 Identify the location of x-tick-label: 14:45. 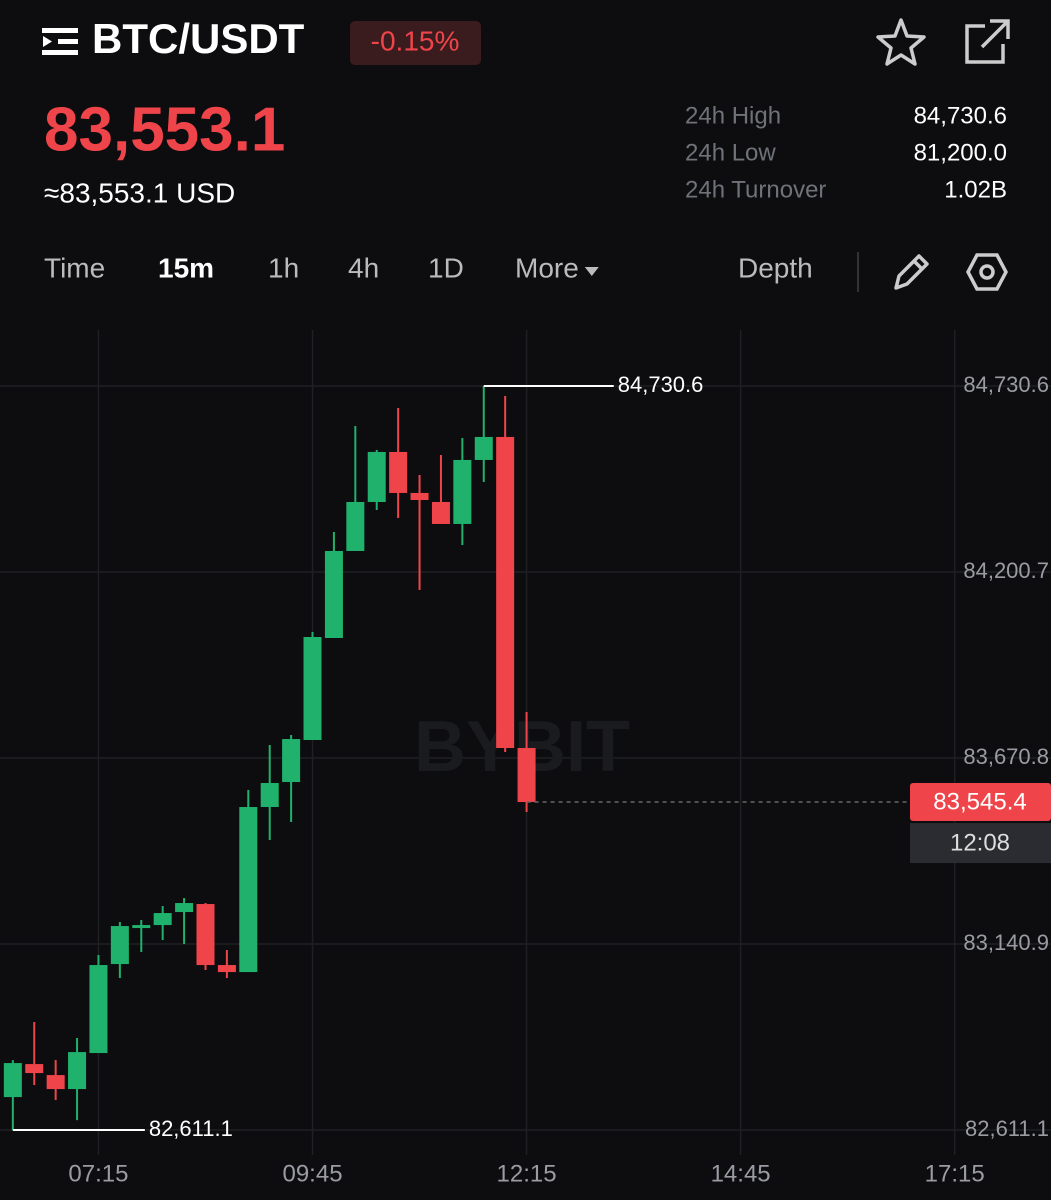
(741, 1173).